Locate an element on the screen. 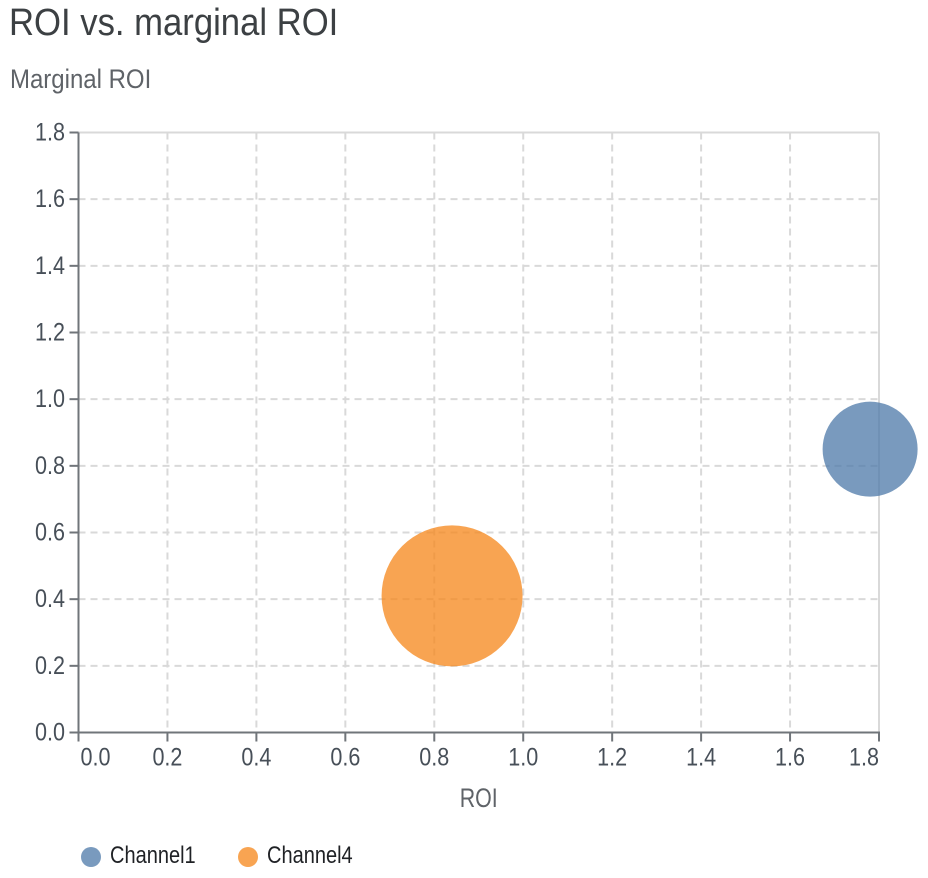 This screenshot has height=878, width=928. y-tick-label: 0.4 is located at coordinates (50, 599).